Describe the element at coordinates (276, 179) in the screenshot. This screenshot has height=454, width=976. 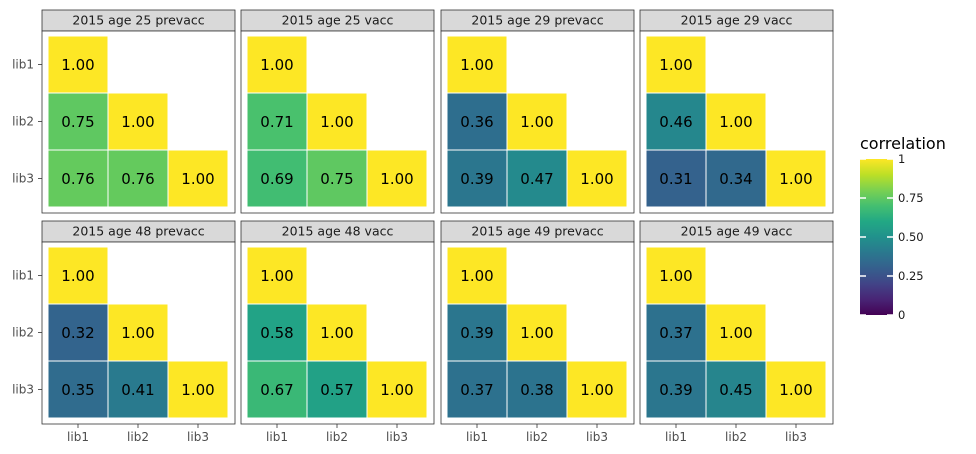
I see `cell-value-label: 0.69` at that location.